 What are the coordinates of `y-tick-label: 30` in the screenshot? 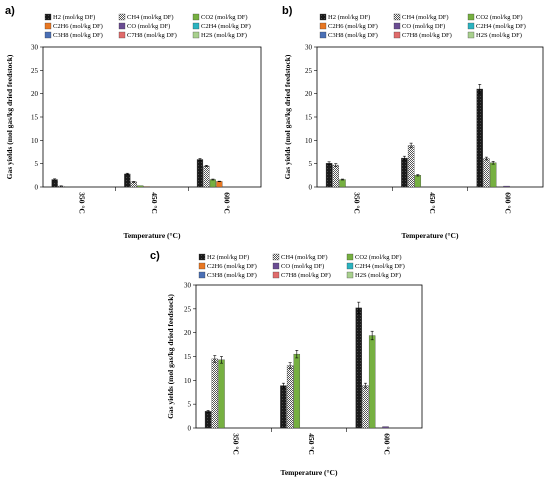 It's located at (309, 48).